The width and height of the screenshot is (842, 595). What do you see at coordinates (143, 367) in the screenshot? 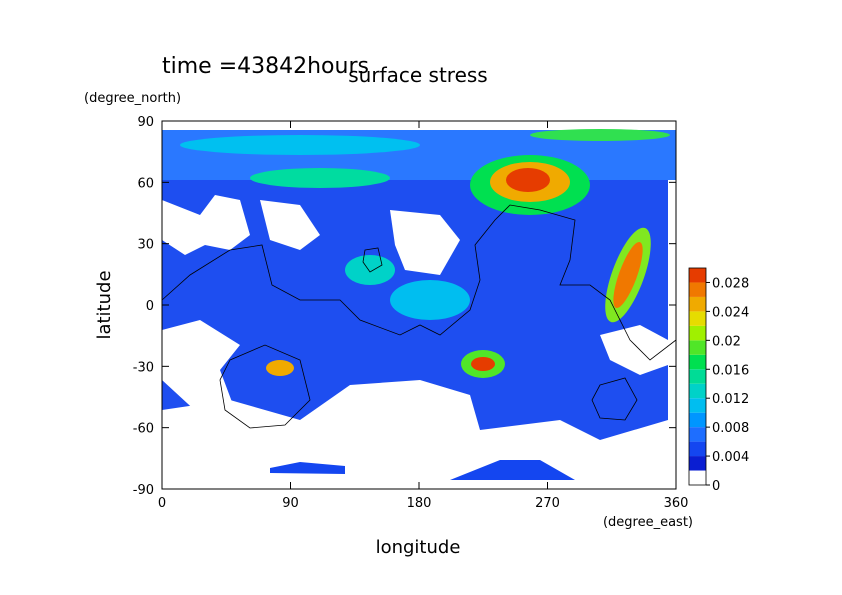
I see `y-tick-label: -30` at bounding box center [143, 367].